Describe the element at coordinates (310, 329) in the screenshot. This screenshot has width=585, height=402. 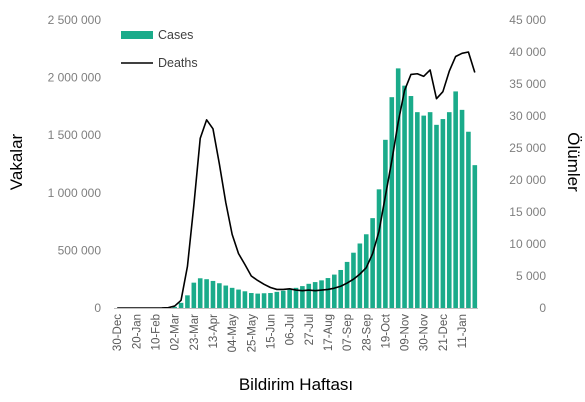
I see `x-tick-label: 27-Jul` at that location.